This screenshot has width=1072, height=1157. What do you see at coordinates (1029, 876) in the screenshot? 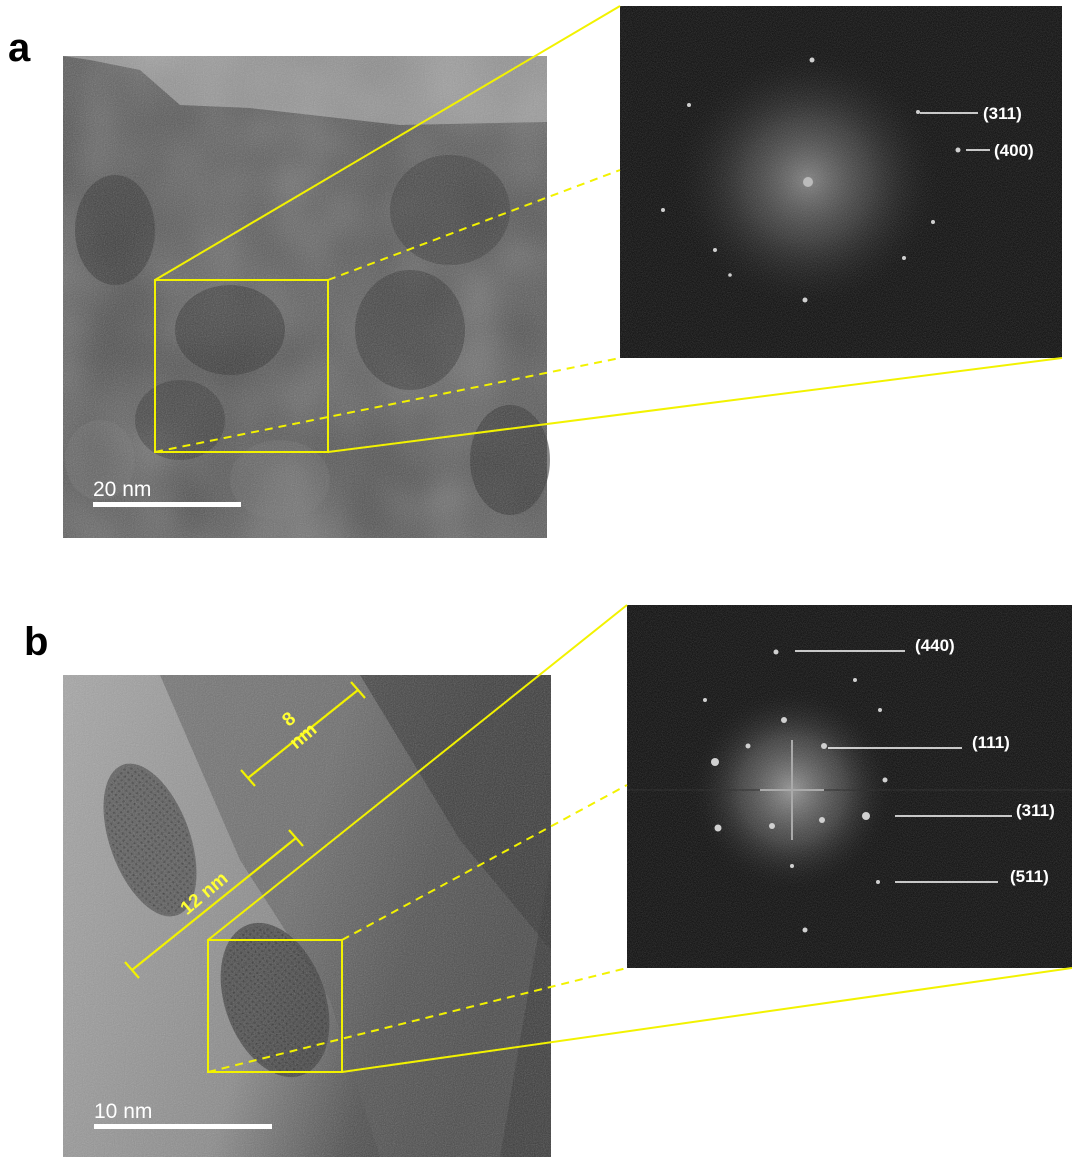
I see `fft-label-511-b: (511)` at bounding box center [1029, 876].